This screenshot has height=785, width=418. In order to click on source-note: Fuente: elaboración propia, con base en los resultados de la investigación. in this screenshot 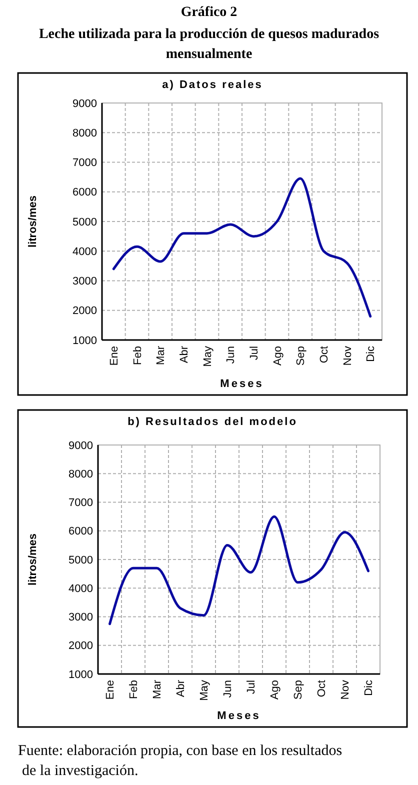, I will do `click(180, 761)`.